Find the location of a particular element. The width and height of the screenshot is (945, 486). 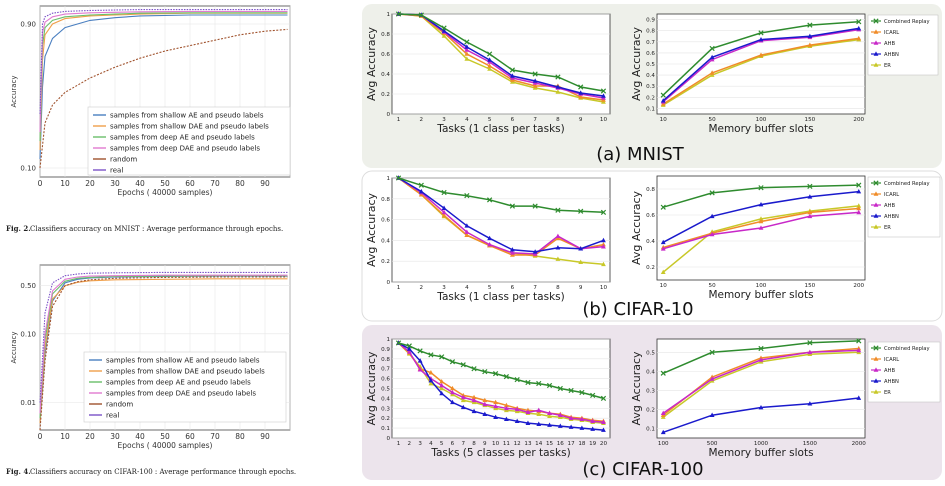

cifar10-tasks-ytick-label: 1 is located at coordinates (388, 179).